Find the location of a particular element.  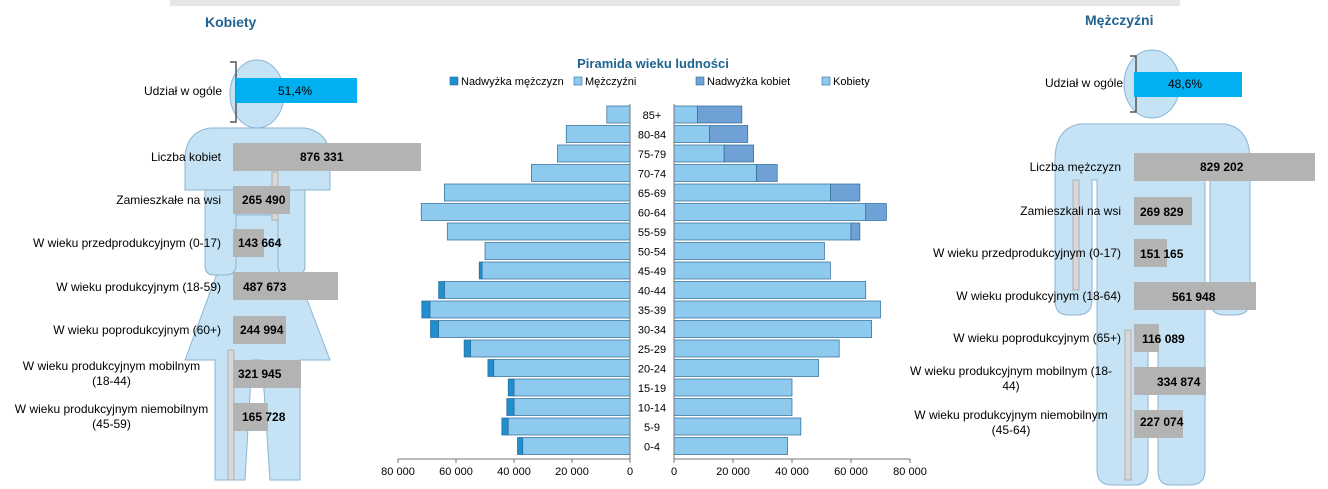

men-rural-bar is located at coordinates (1163, 211).